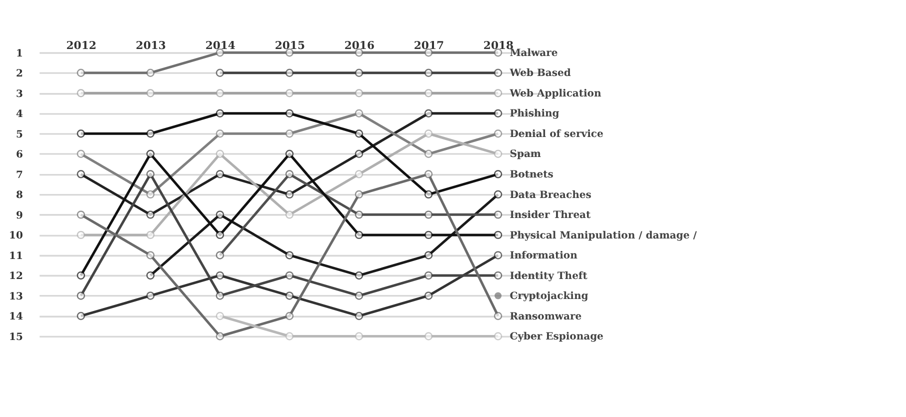 The image size is (906, 417). What do you see at coordinates (16, 317) in the screenshot?
I see `y-tick-label: 14` at bounding box center [16, 317].